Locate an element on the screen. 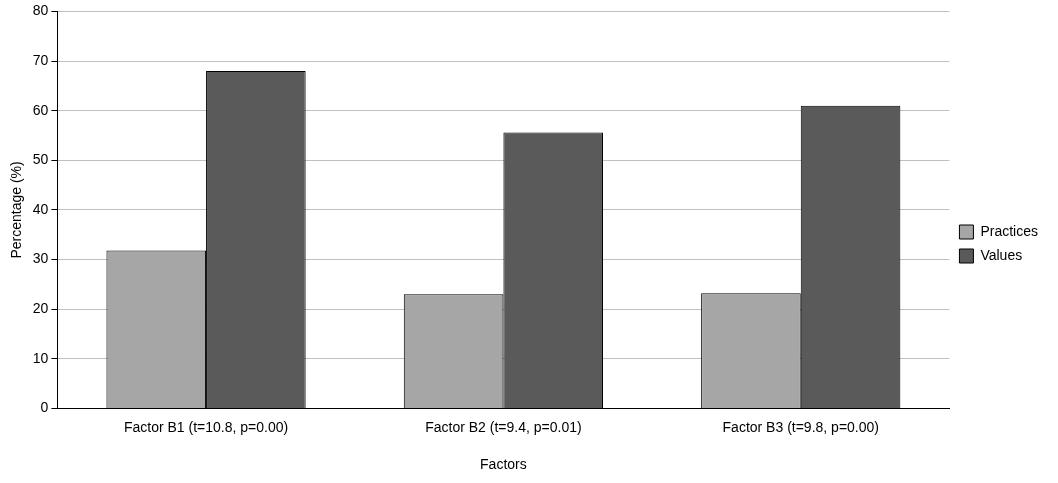 The width and height of the screenshot is (1058, 483). legend-label: Practices is located at coordinates (1009, 230).